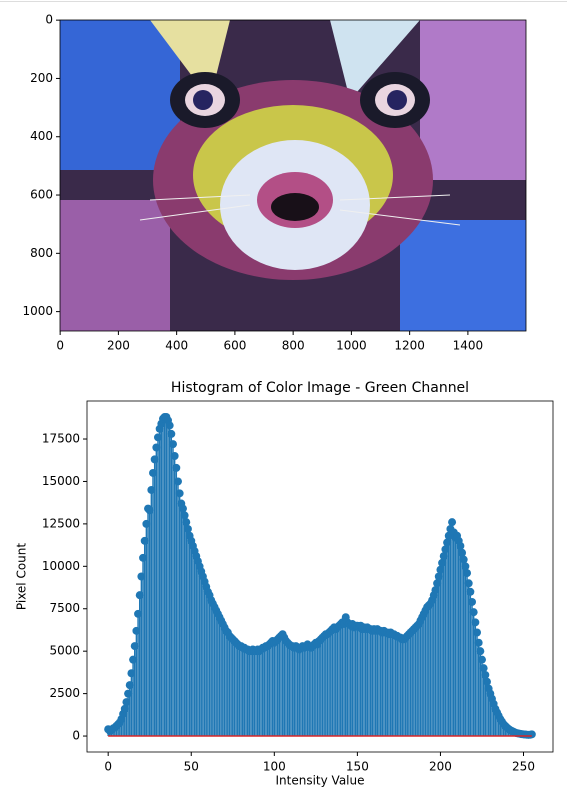  I want to click on chart-title: Histogram of Color Image - Green Channel, so click(320, 388).